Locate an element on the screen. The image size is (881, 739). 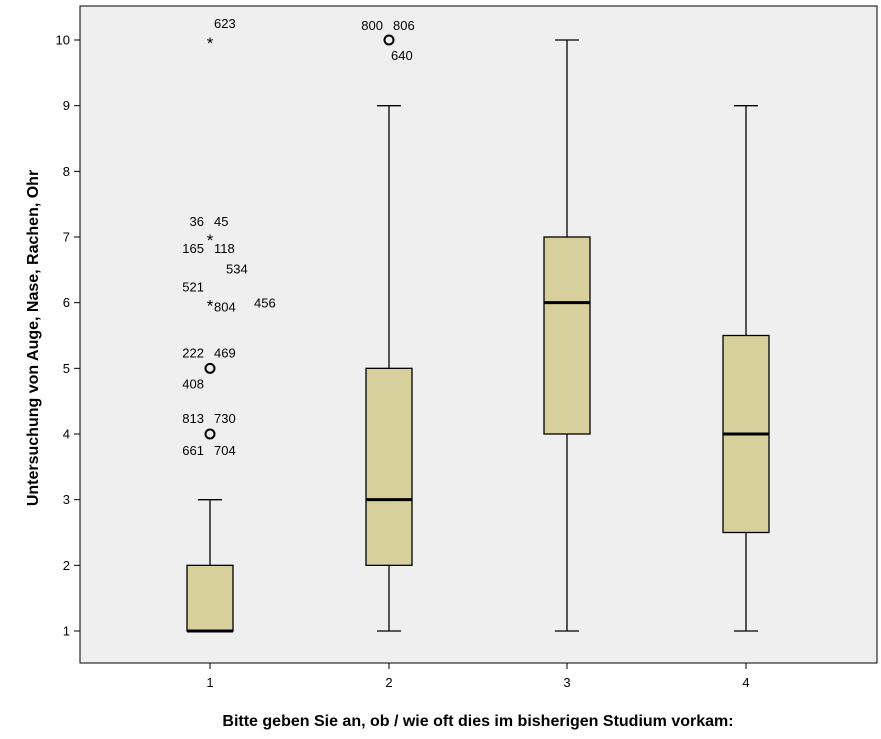
y-axis-title: Untersuchung von Auge, Nase, Rachen, Ohr is located at coordinates (33, 338).